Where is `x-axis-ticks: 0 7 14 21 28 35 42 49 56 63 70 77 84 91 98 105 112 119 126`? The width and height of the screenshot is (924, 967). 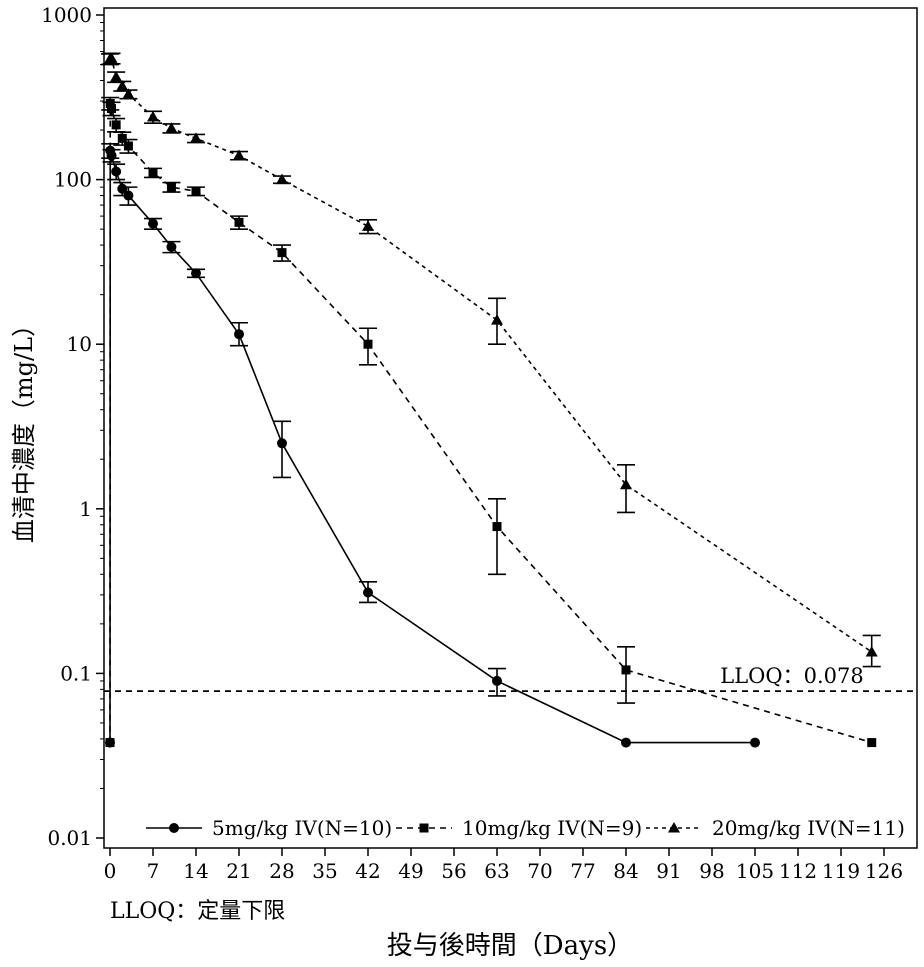 x-axis-ticks: 0 7 14 21 28 35 42 49 56 63 70 77 84 91 98 105 112 119 126 is located at coordinates (503, 865).